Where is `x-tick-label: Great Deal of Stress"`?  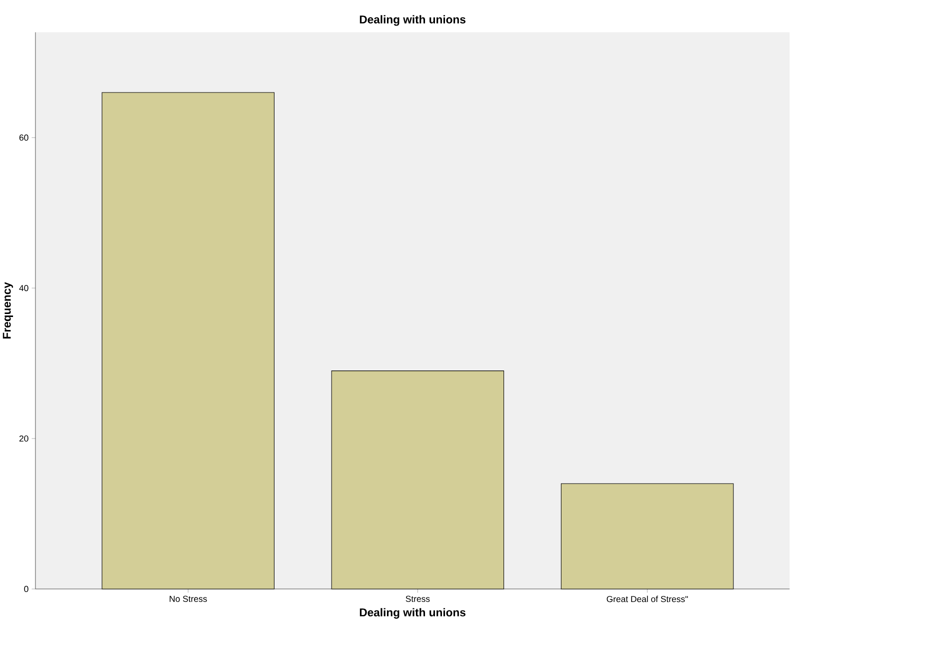
x-tick-label: Great Deal of Stress" is located at coordinates (647, 599).